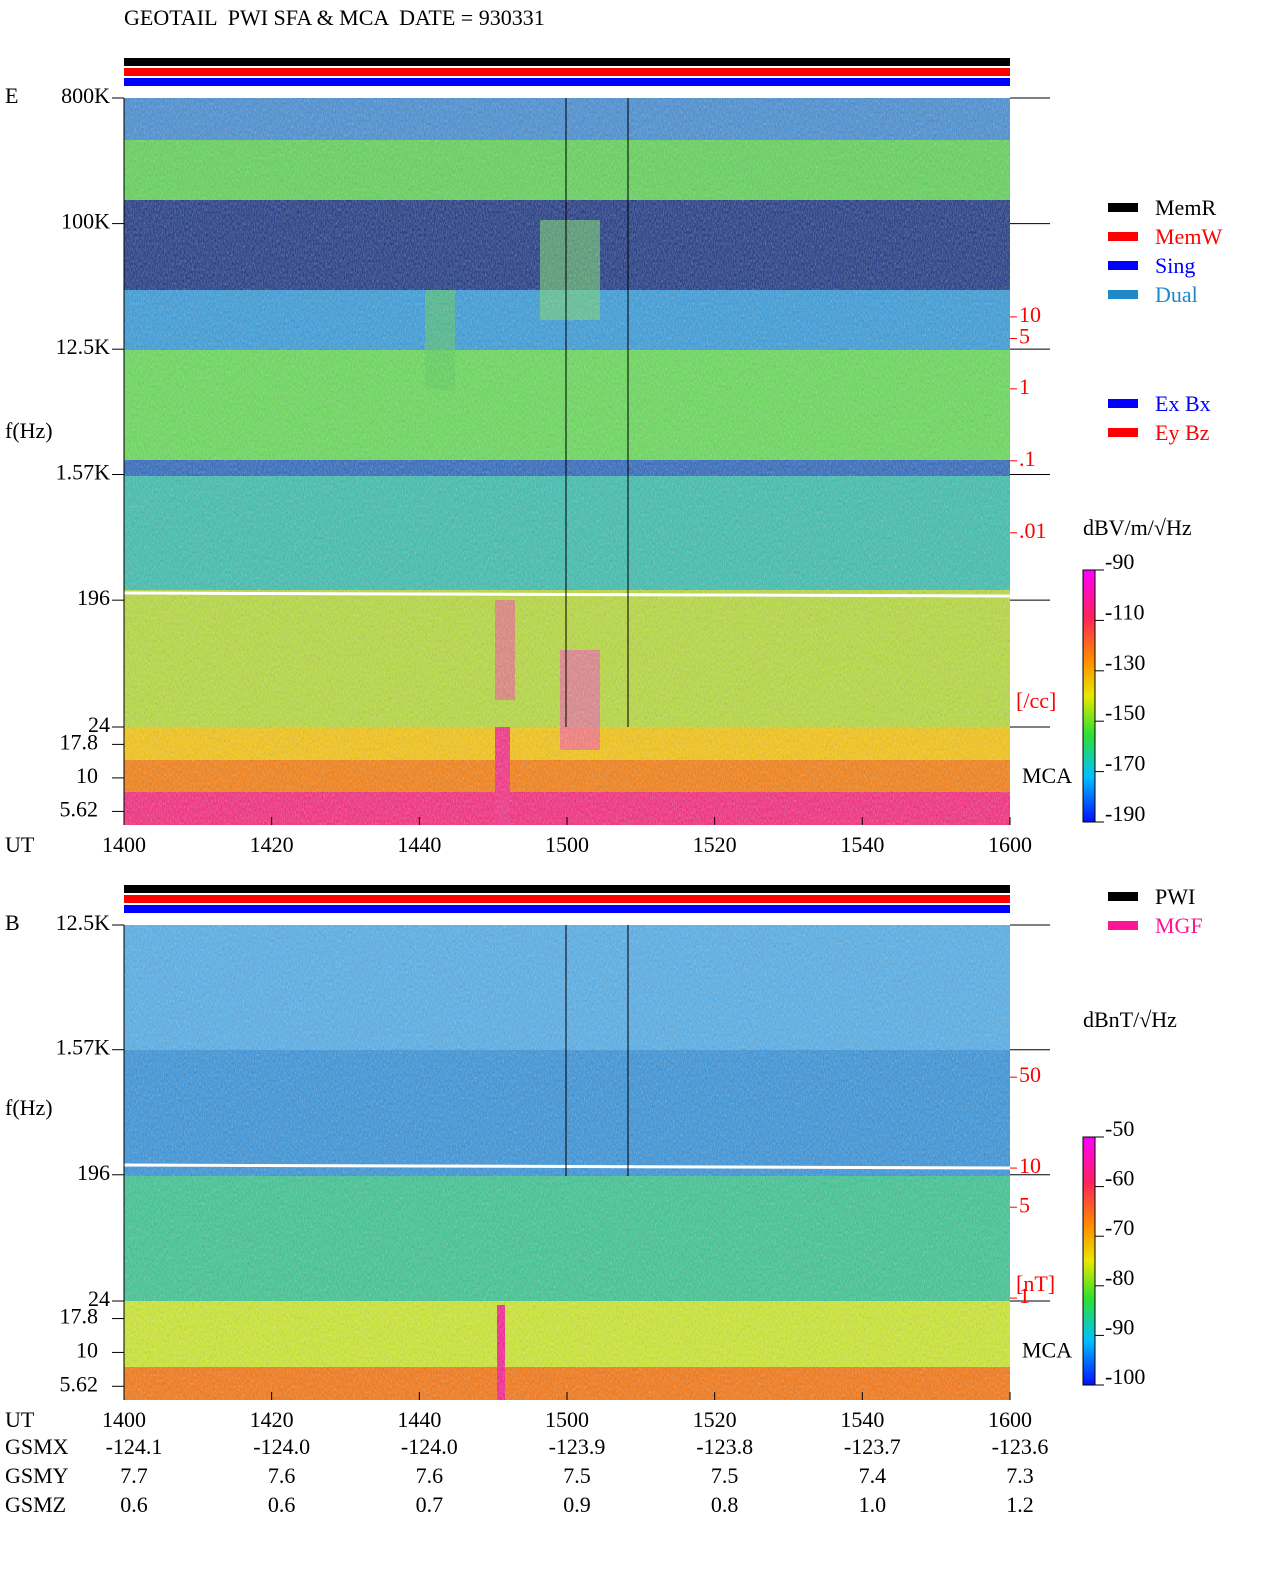 This screenshot has height=1593, width=1280. What do you see at coordinates (1176, 294) in the screenshot?
I see `legend-label: Dual` at bounding box center [1176, 294].